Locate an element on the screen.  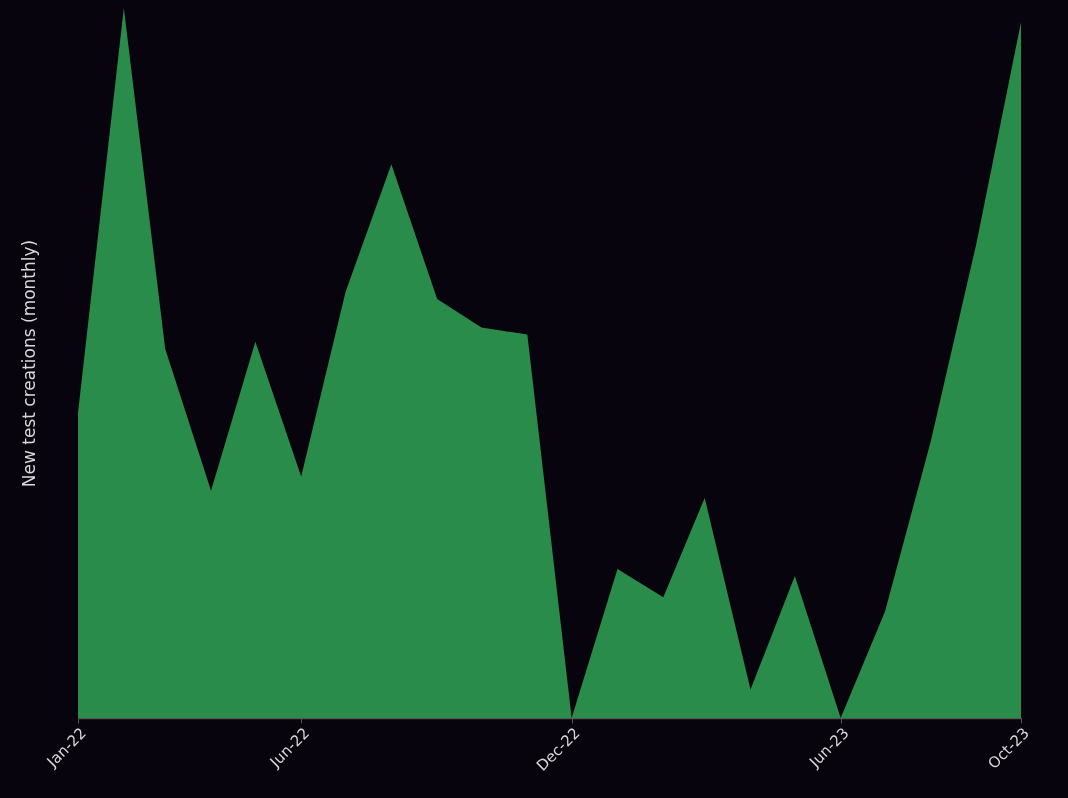
y-axis-title: New test creations (monthly) is located at coordinates (28, 363).